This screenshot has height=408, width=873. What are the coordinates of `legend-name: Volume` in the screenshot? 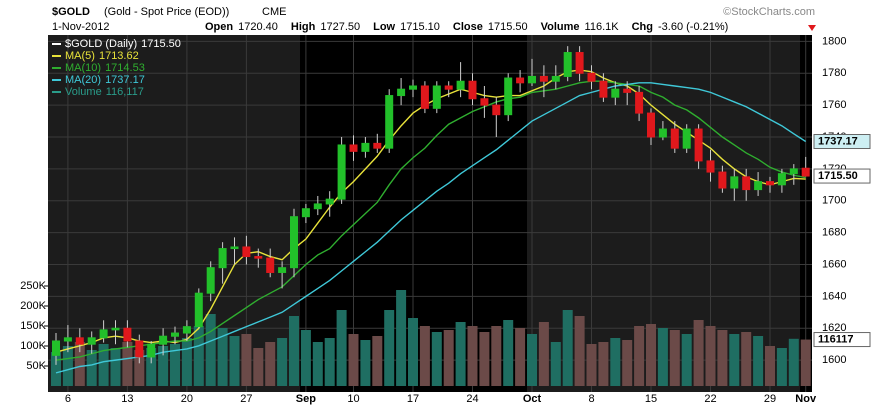 It's located at (83, 92).